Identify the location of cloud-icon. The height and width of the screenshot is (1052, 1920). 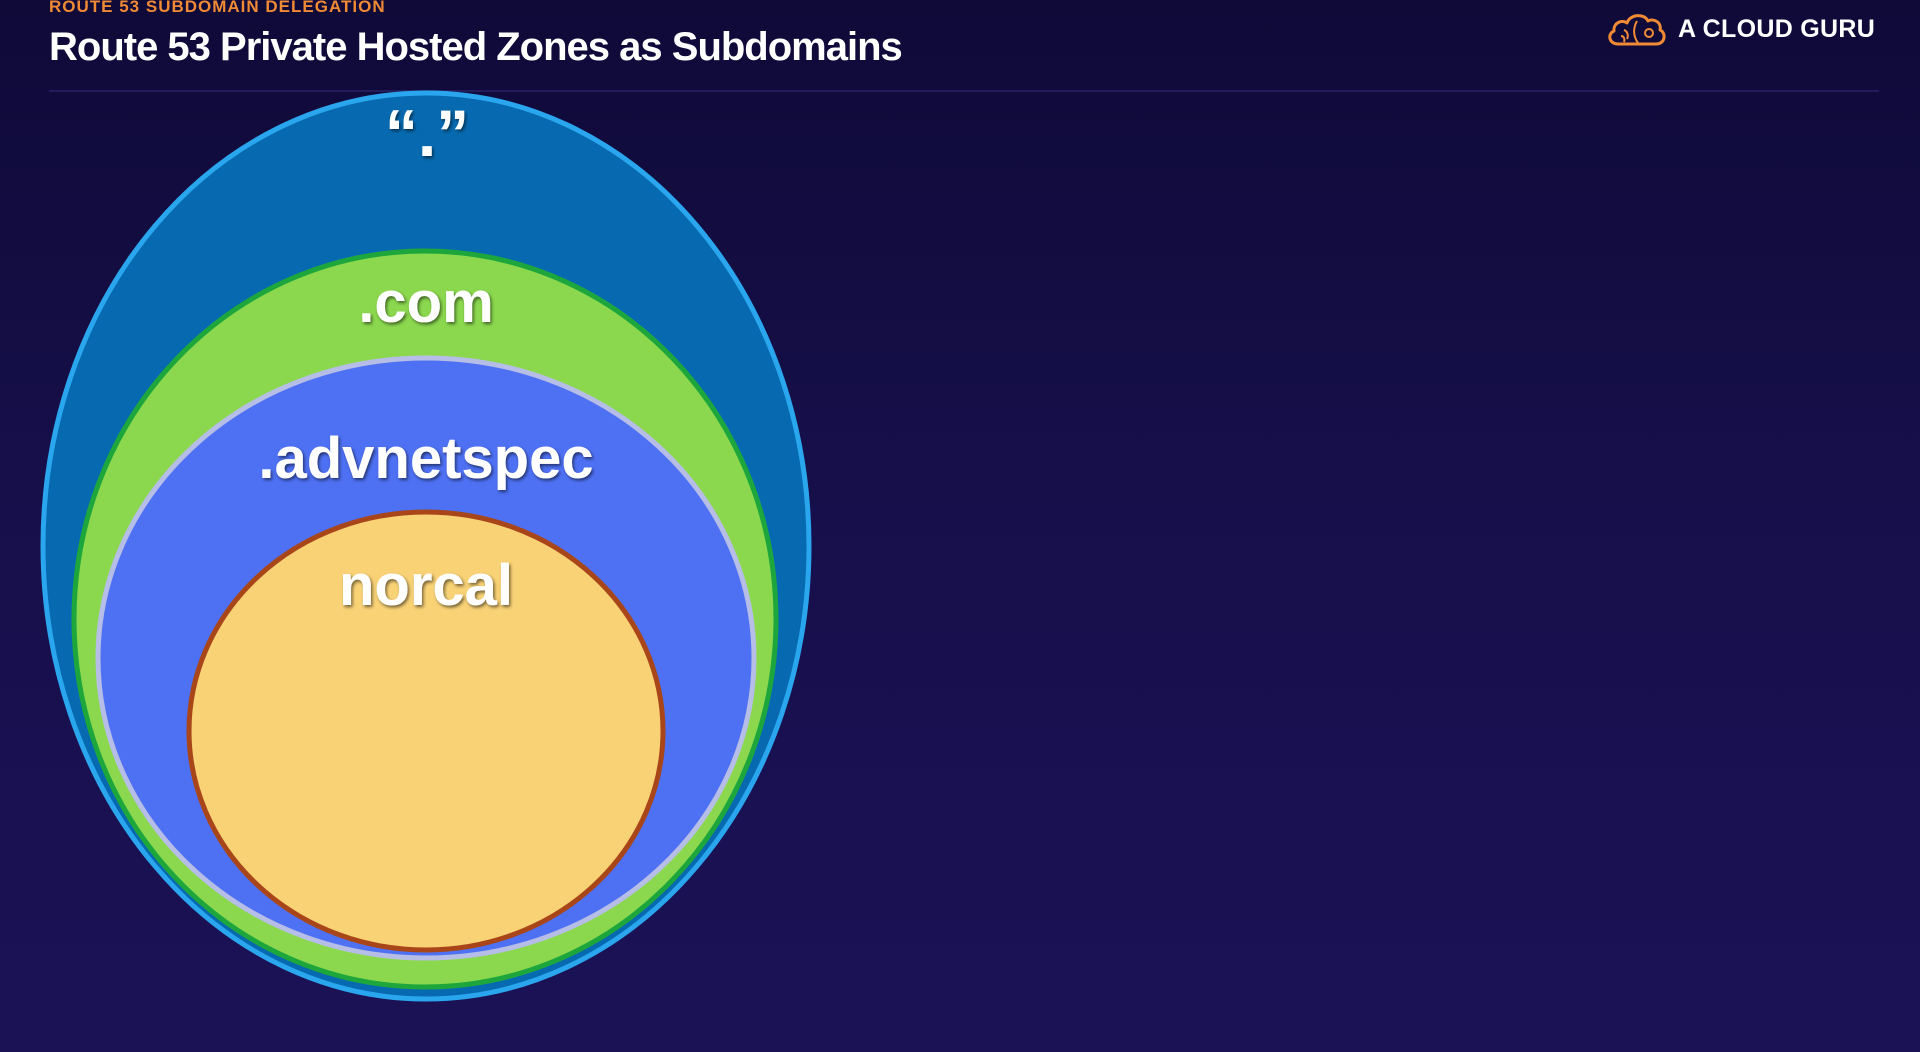
(1637, 30).